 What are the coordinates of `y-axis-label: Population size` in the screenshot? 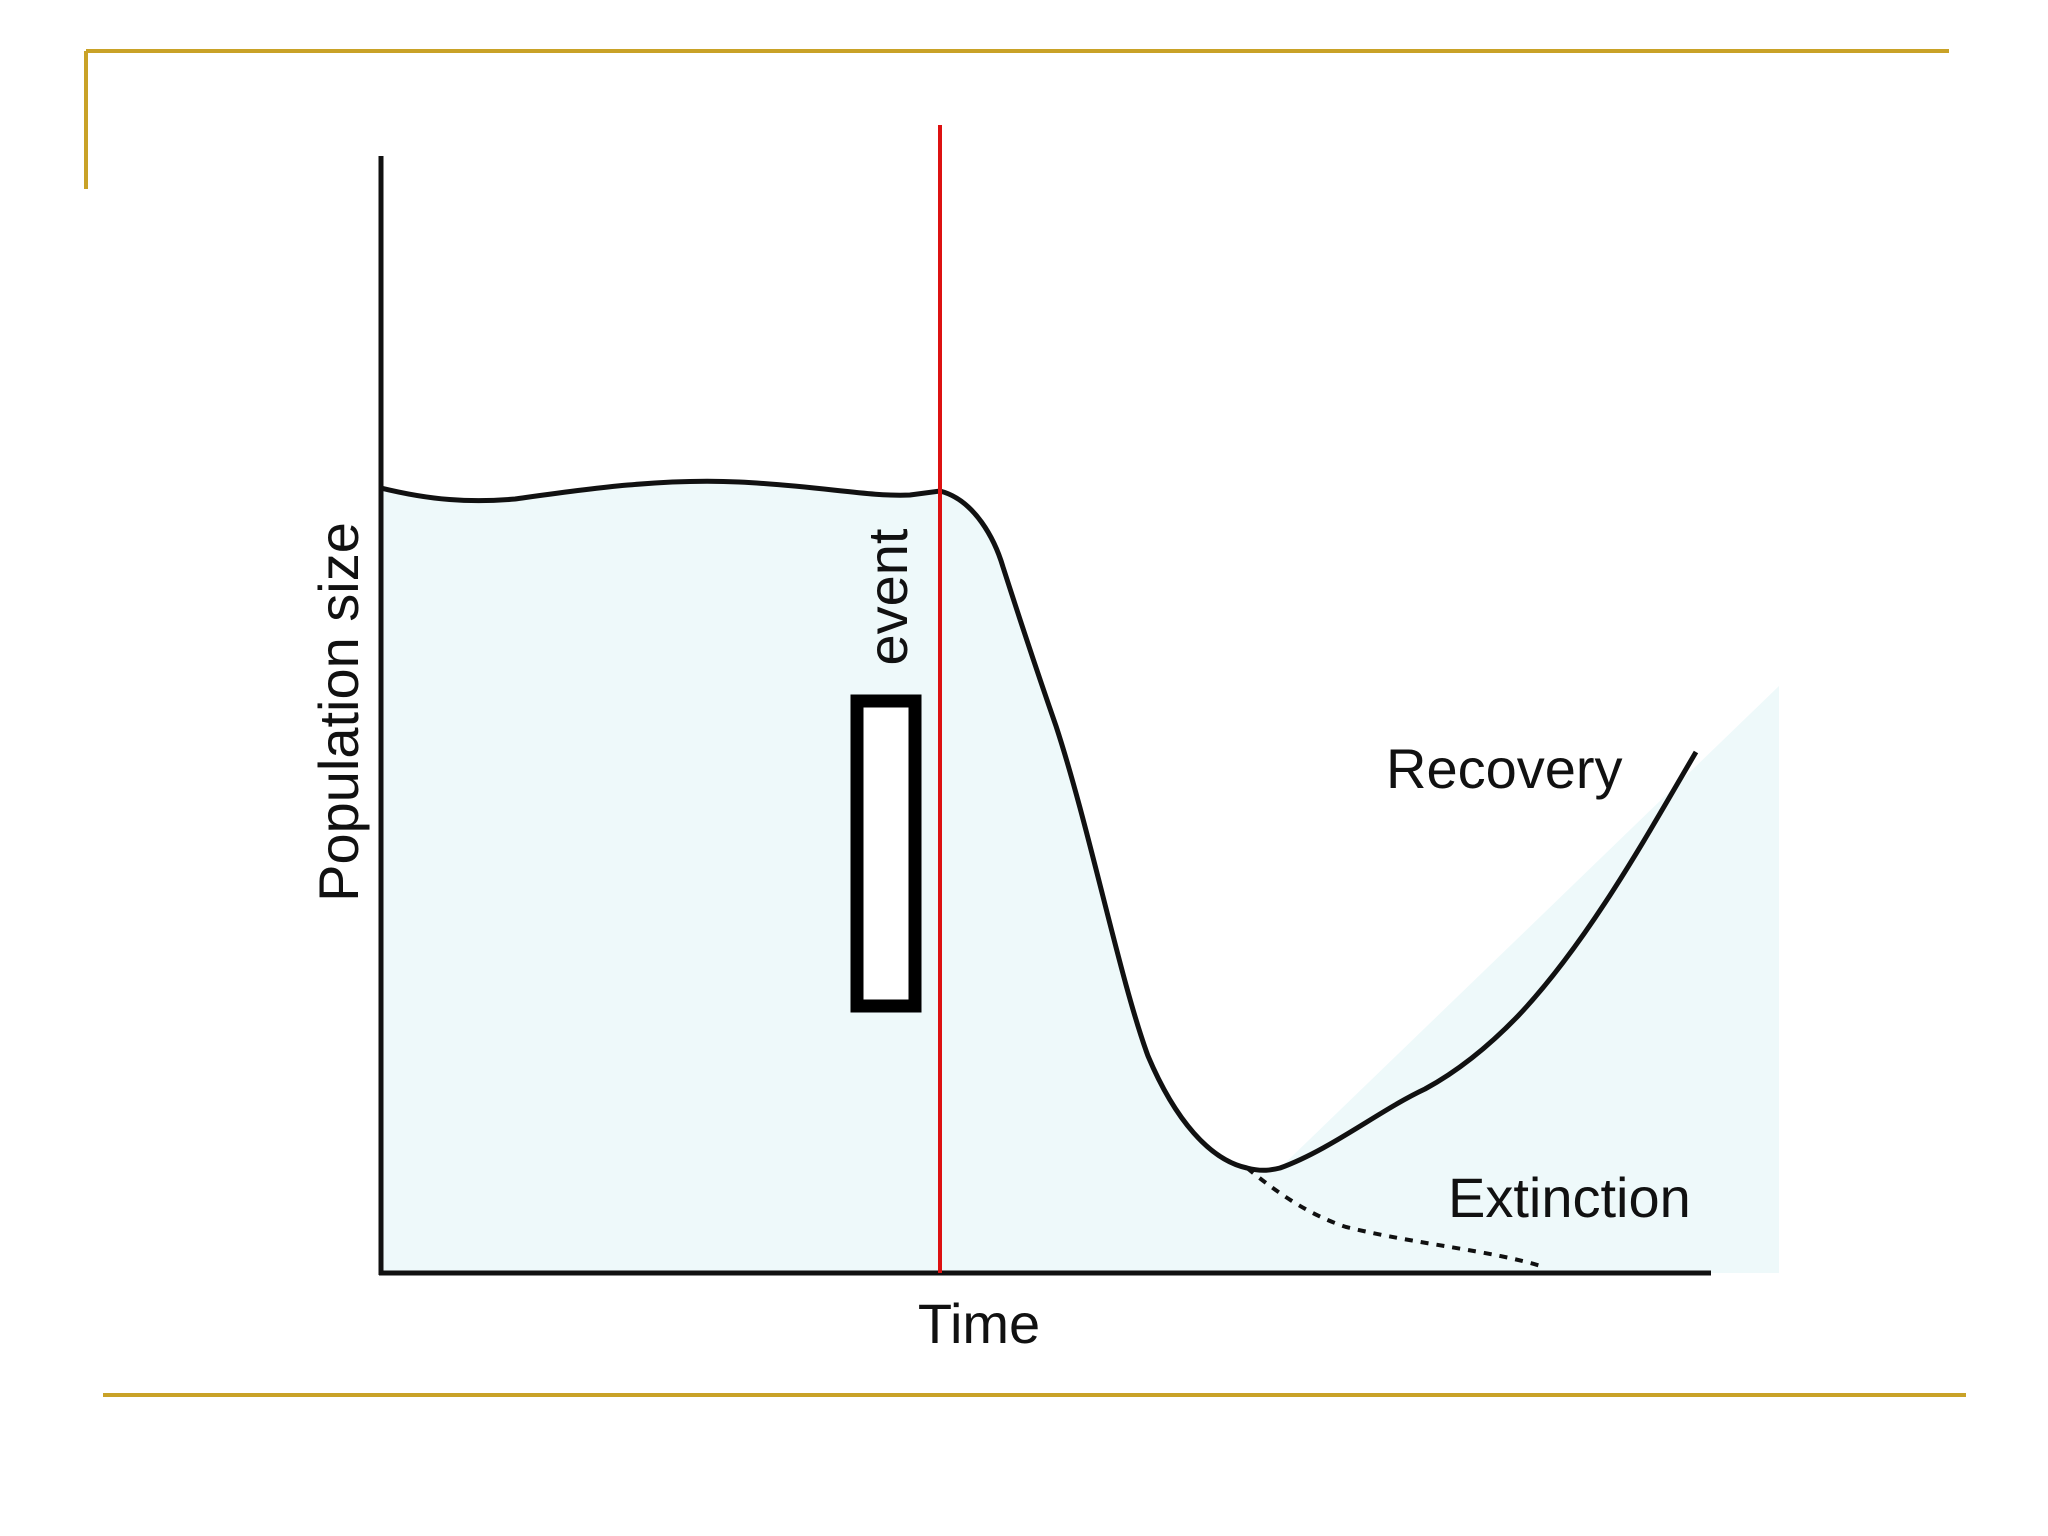 It's located at (338, 712).